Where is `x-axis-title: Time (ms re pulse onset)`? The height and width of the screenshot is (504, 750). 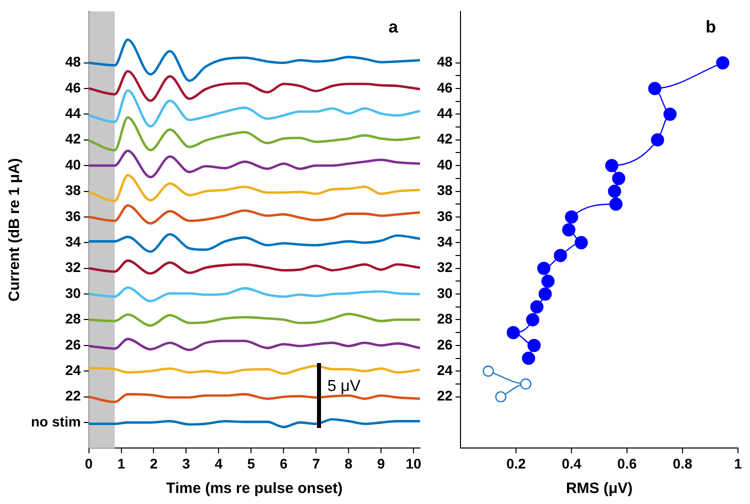
x-axis-title: Time (ms re pulse onset) is located at coordinates (254, 489).